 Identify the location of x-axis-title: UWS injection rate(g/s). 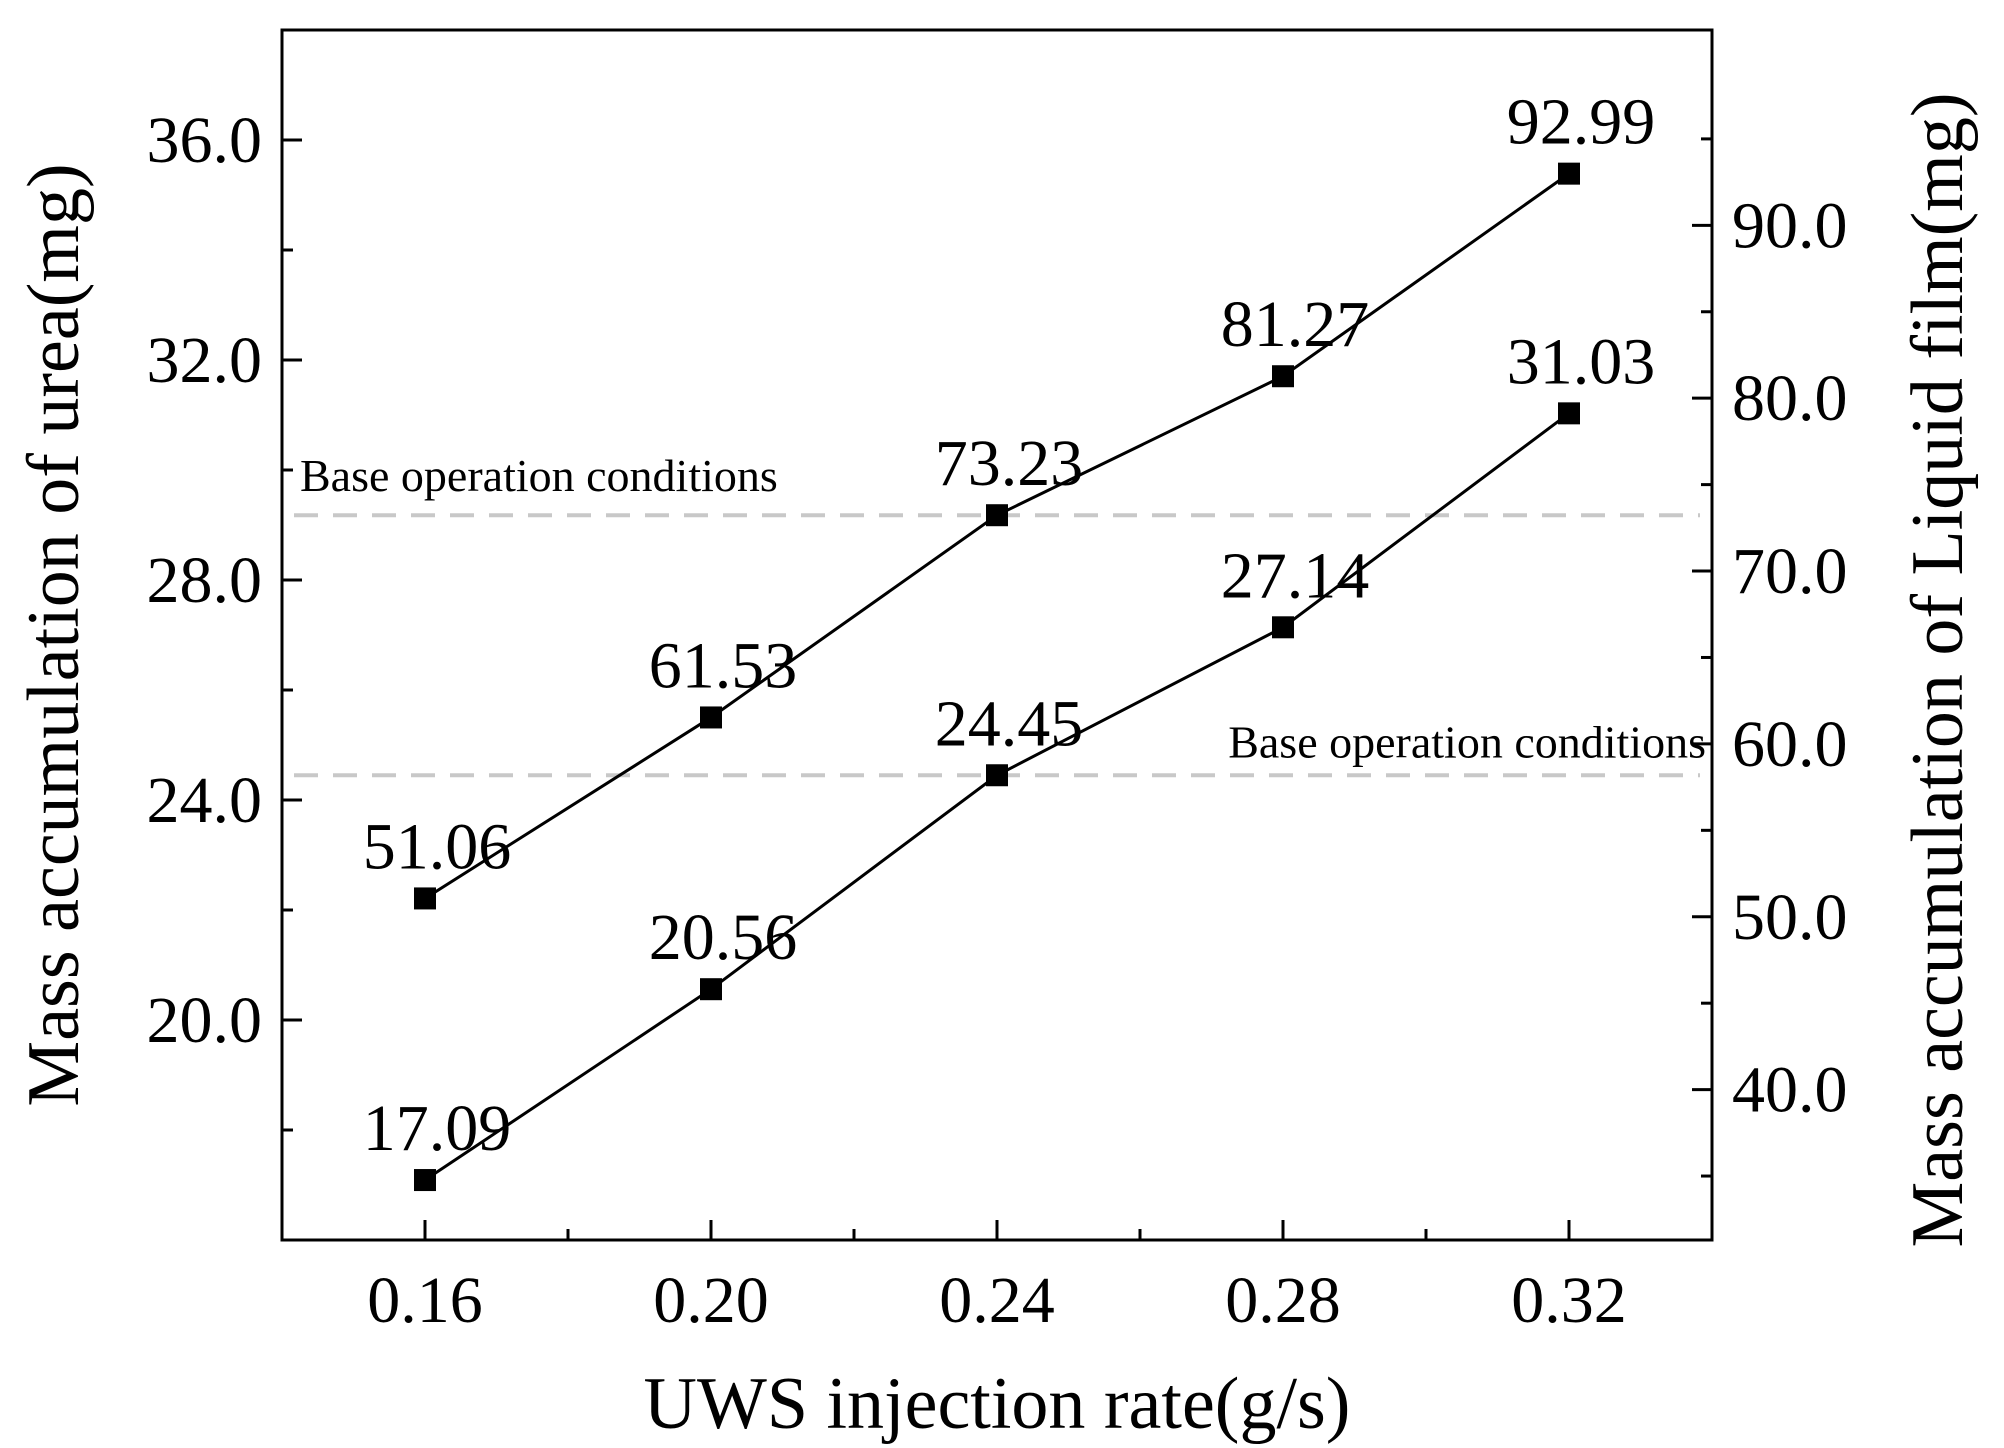
(997, 1404).